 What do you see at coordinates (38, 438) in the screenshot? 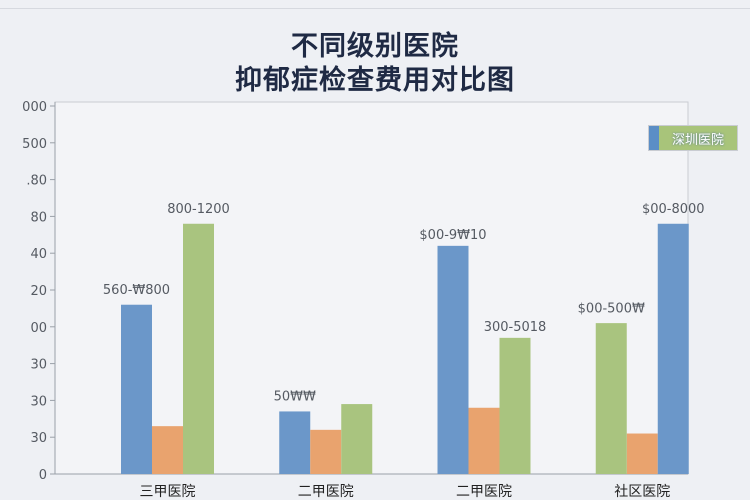
I see `y-tick-label-1: 30` at bounding box center [38, 438].